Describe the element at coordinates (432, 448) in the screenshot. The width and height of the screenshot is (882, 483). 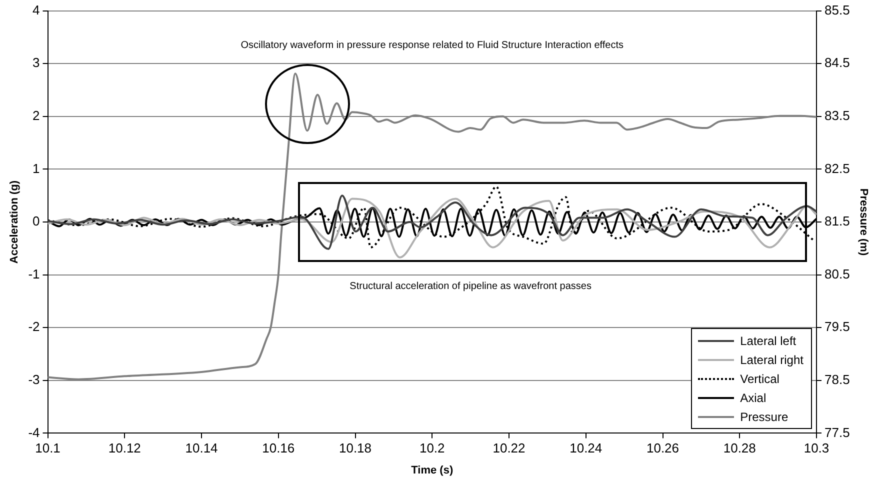
I see `x-tick-label: 10.2` at that location.